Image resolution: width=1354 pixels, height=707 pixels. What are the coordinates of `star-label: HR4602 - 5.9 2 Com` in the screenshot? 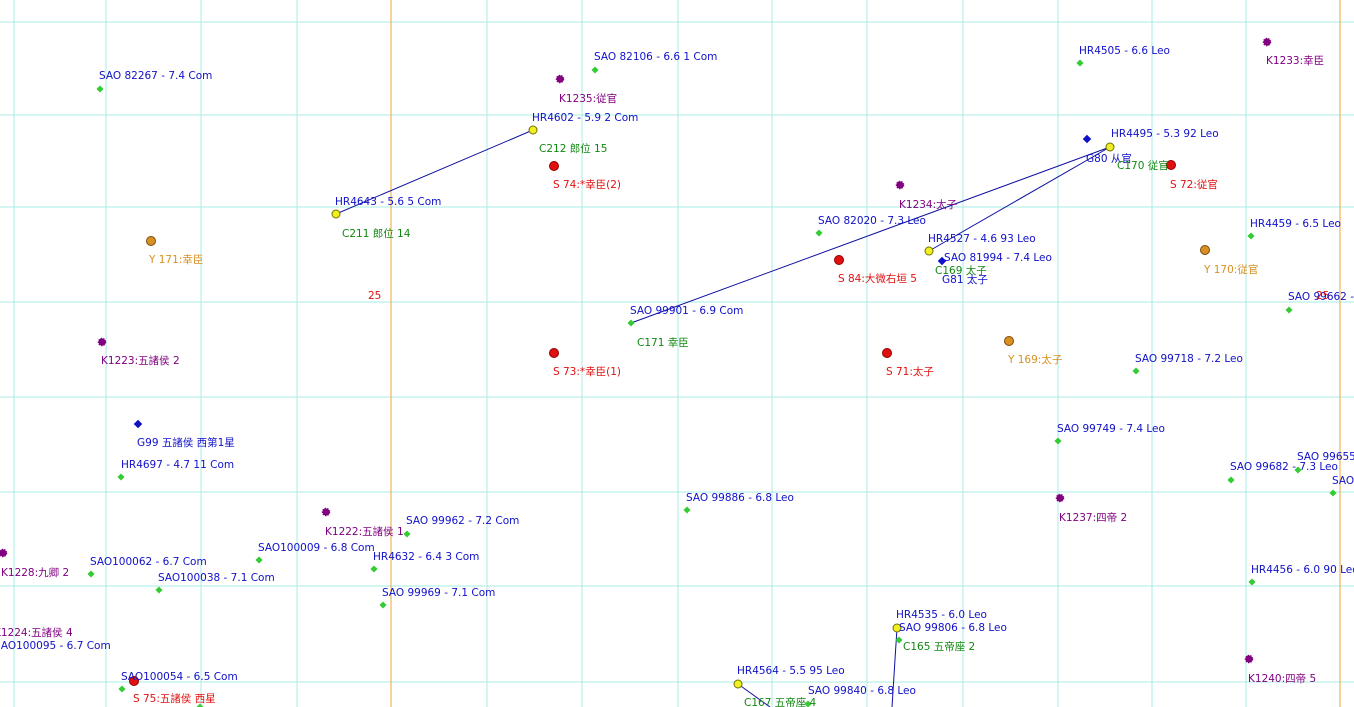 It's located at (585, 118).